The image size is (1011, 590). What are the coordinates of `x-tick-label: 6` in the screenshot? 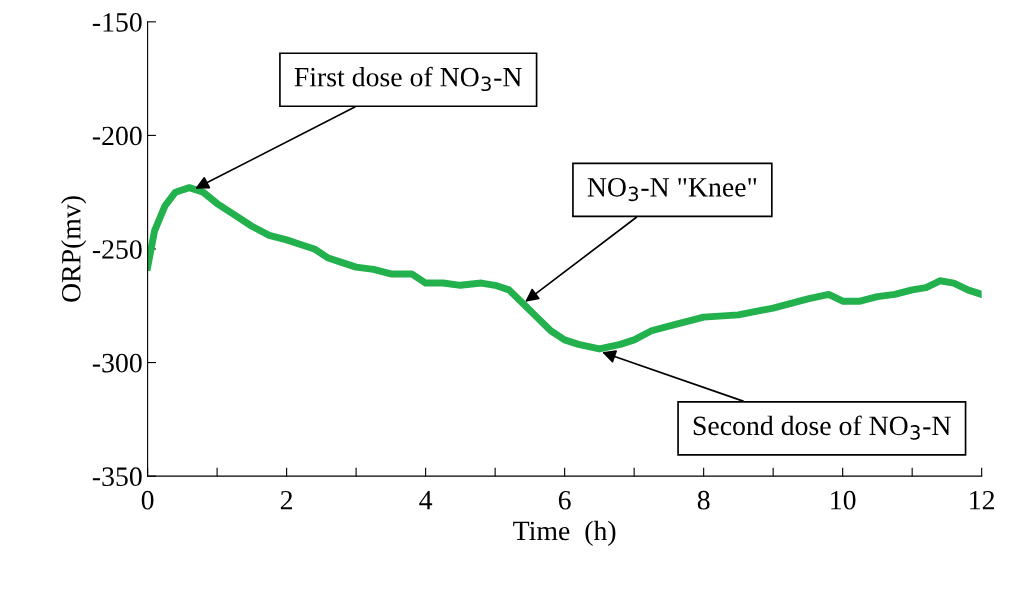 It's located at (564, 500).